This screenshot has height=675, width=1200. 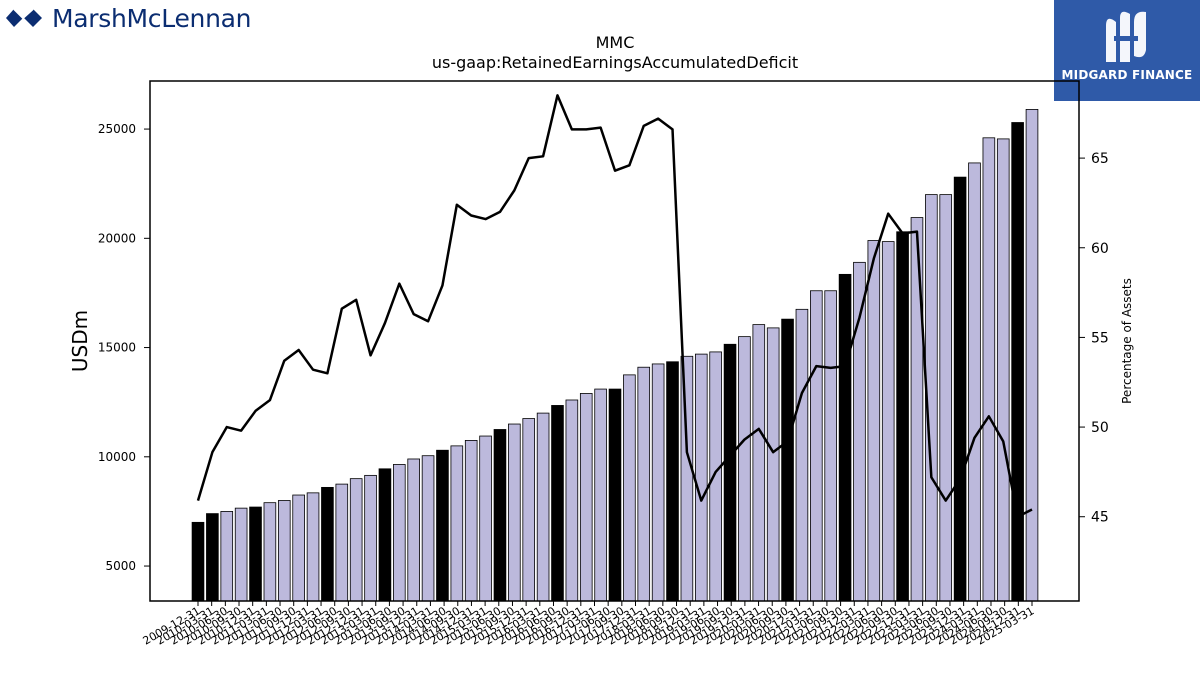 What do you see at coordinates (80, 341) in the screenshot?
I see `y-axis-label: USDm` at bounding box center [80, 341].